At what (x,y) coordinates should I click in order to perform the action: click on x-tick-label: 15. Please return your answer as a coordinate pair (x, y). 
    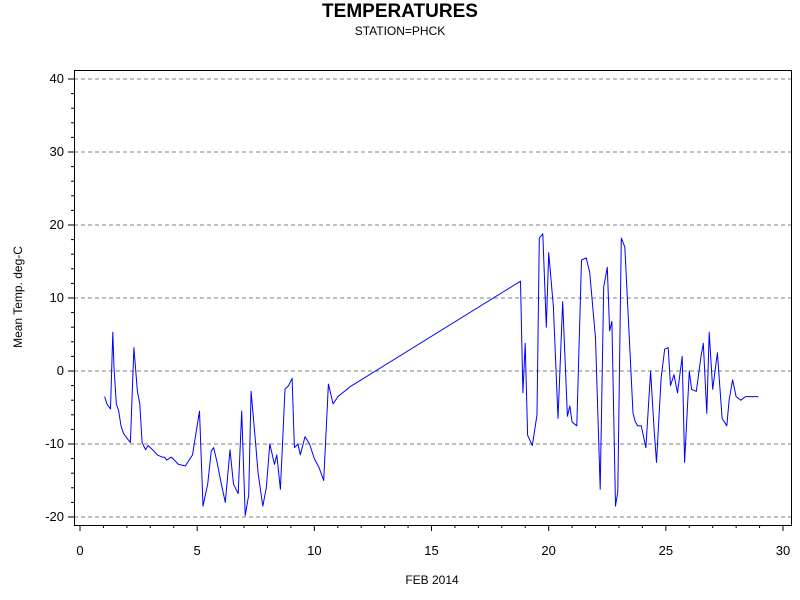
    Looking at the image, I should click on (431, 550).